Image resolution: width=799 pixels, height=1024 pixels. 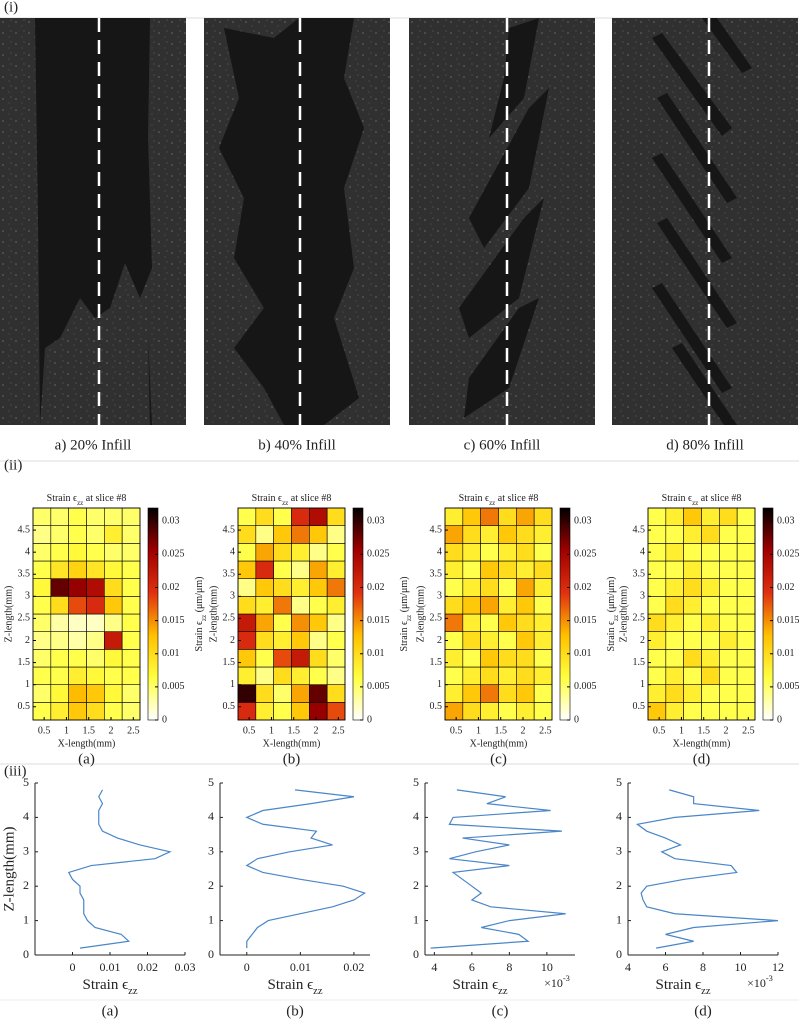 What do you see at coordinates (705, 221) in the screenshot?
I see `ct-image-d` at bounding box center [705, 221].